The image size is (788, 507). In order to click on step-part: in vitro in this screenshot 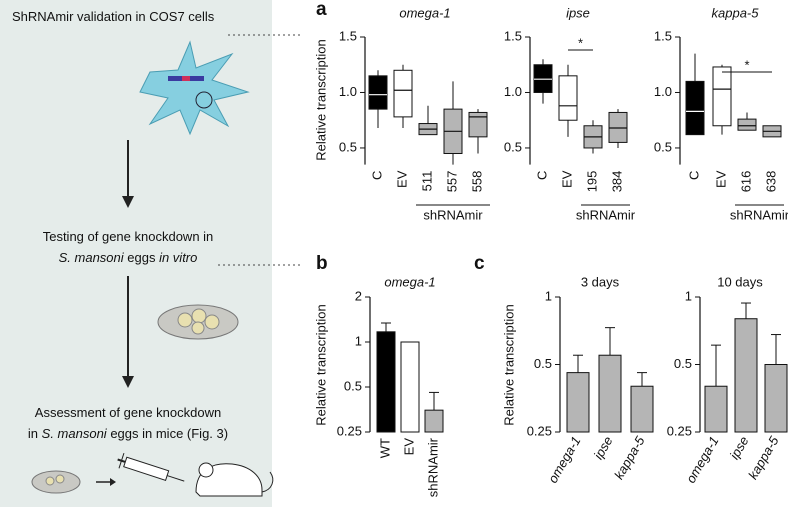, I will do `click(178, 257)`.